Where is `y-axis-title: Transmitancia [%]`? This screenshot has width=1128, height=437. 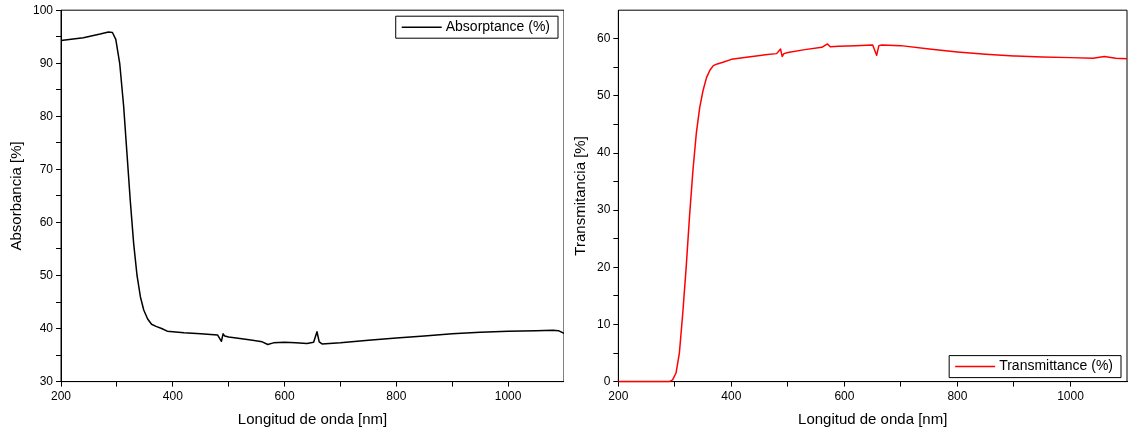
y-axis-title: Transmitancia [%] is located at coordinates (580, 196).